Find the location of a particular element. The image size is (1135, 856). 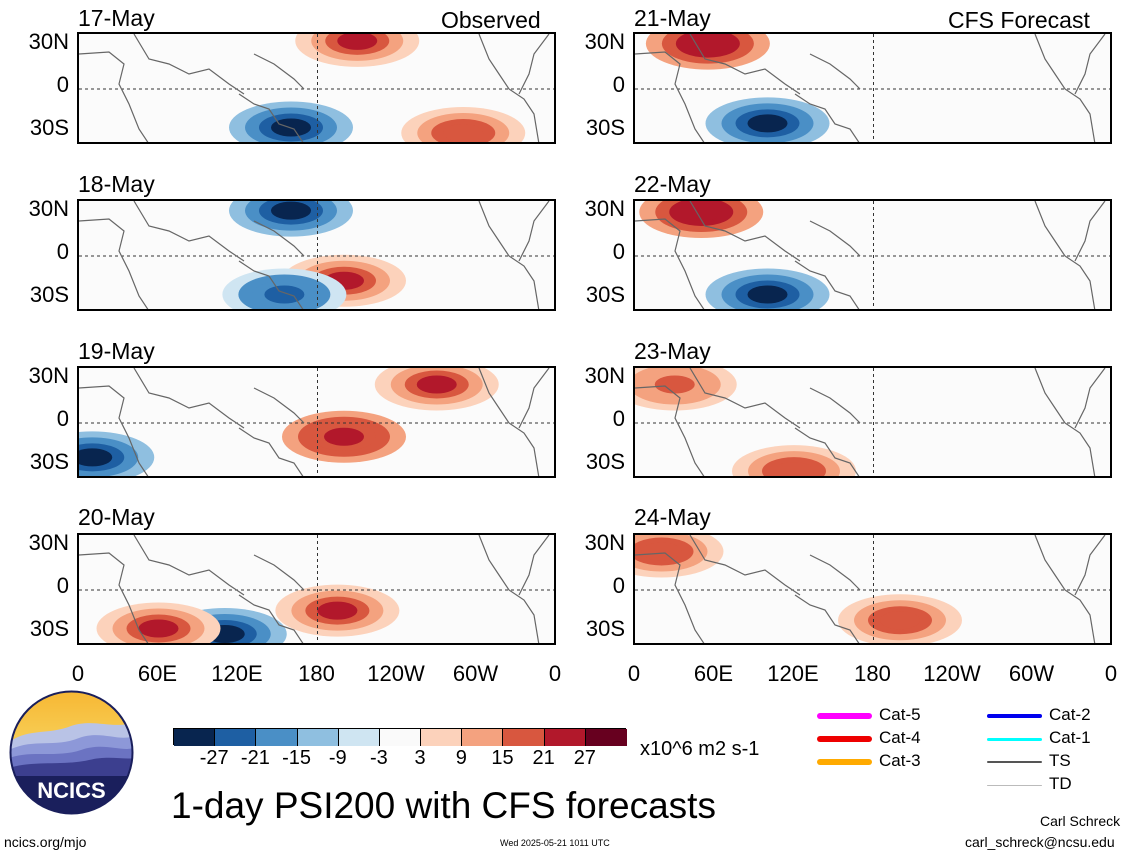

colorbar-tick-label: 21 is located at coordinates (543, 758).